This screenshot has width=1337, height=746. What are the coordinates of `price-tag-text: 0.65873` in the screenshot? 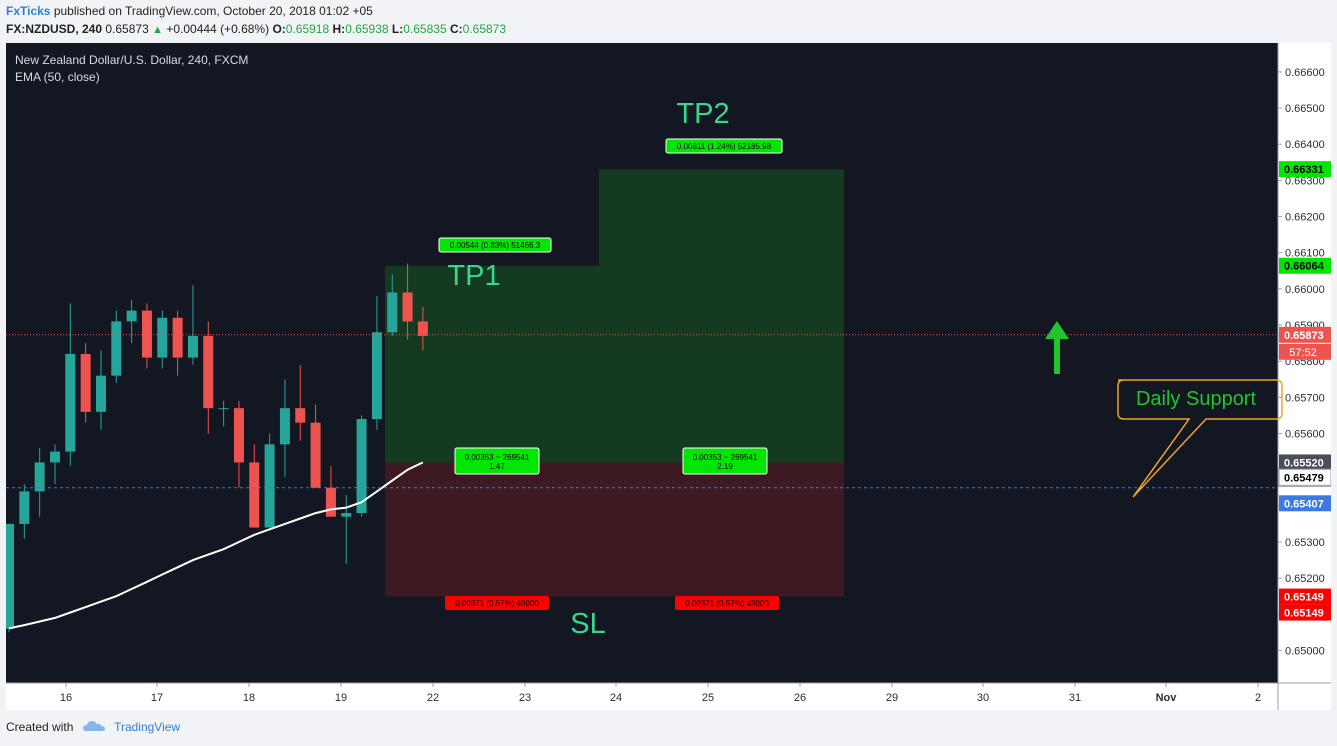 It's located at (1304, 336).